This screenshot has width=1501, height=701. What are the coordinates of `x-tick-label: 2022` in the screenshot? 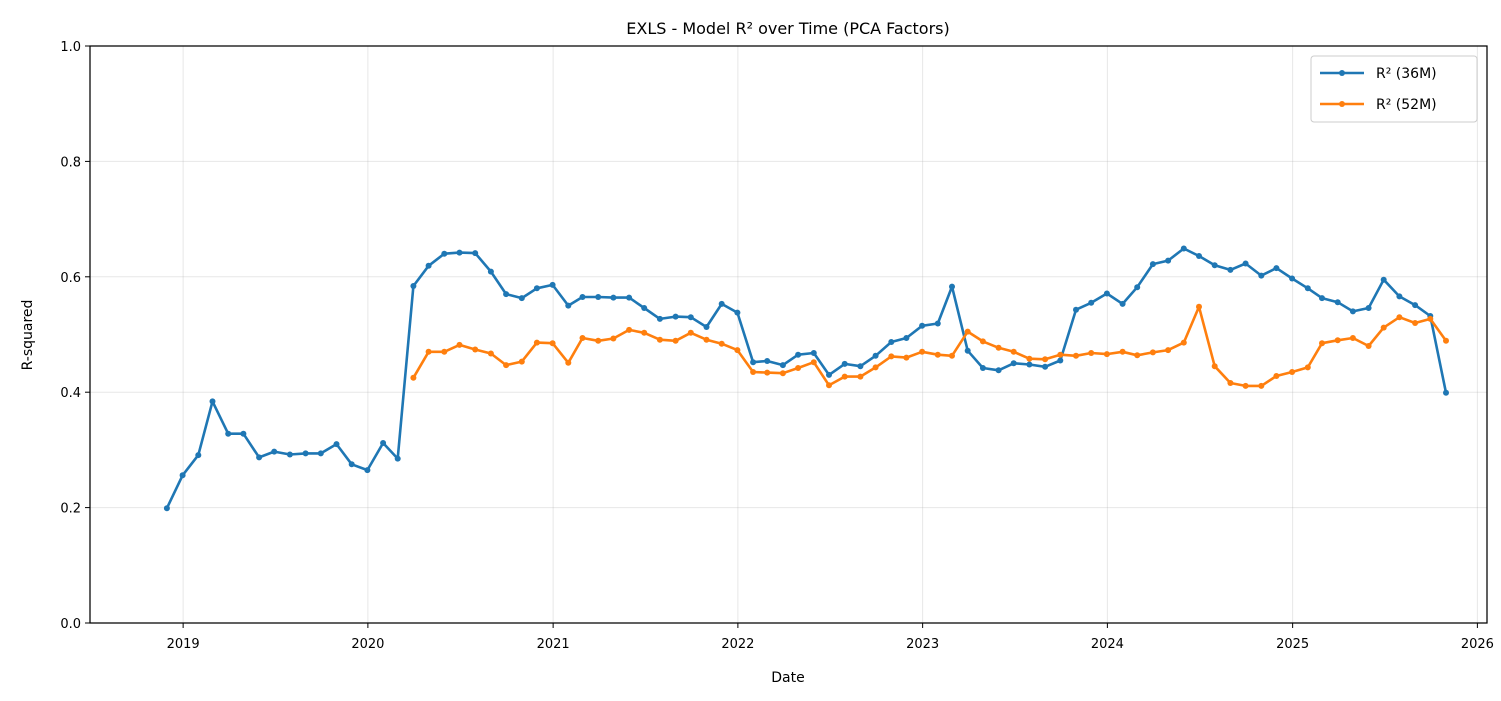 It's located at (737, 644).